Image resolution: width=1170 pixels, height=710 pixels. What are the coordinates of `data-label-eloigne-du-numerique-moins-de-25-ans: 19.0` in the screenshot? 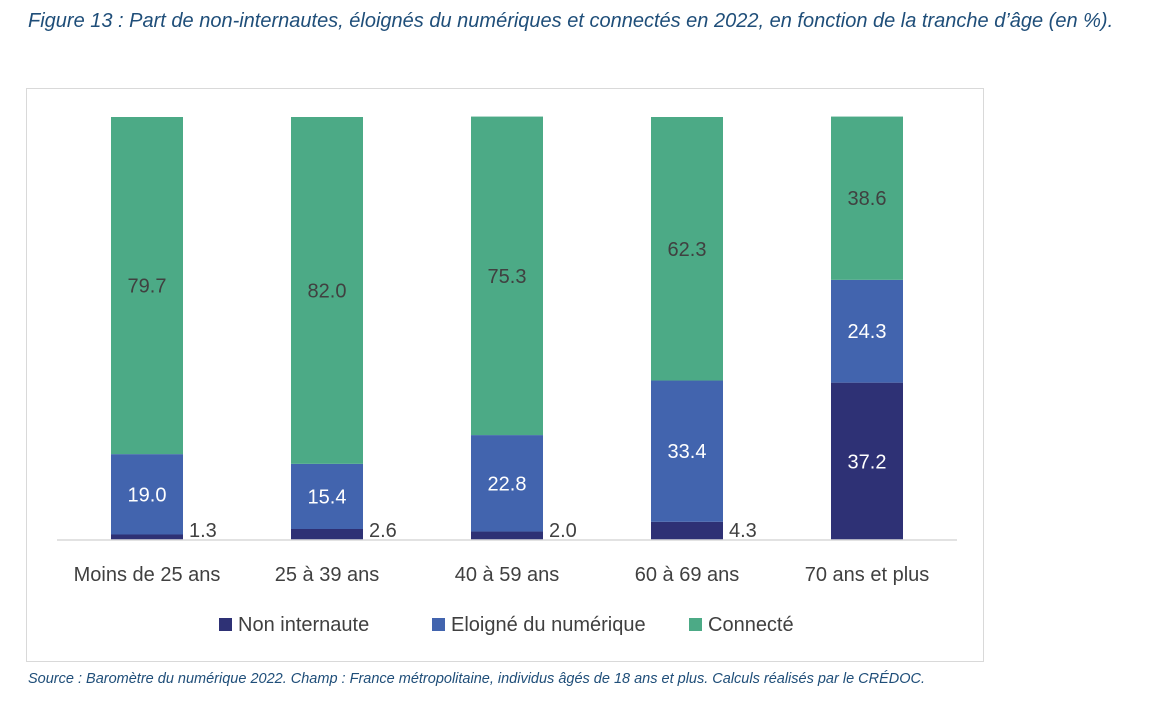 It's located at (147, 495).